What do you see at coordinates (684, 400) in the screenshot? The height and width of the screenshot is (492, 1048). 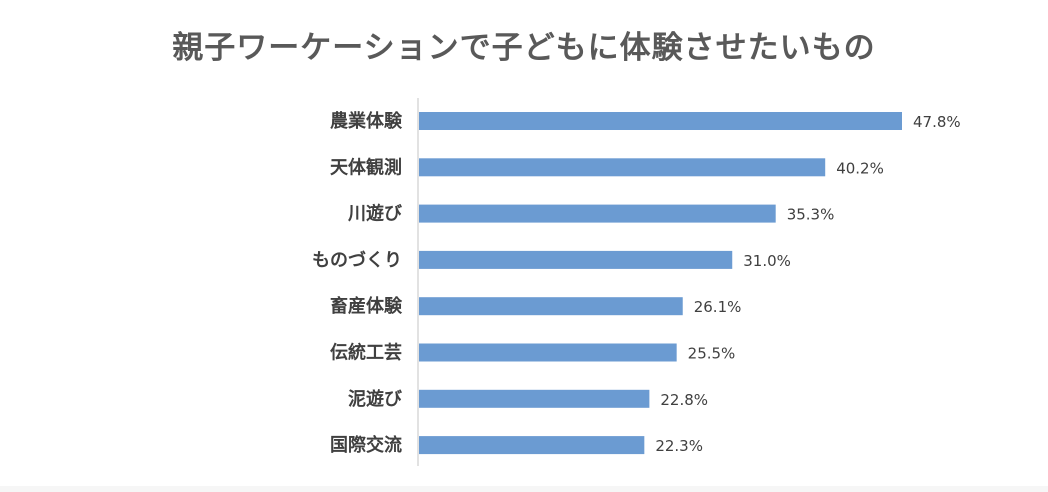 I see `data-label: 22.8%` at bounding box center [684, 400].